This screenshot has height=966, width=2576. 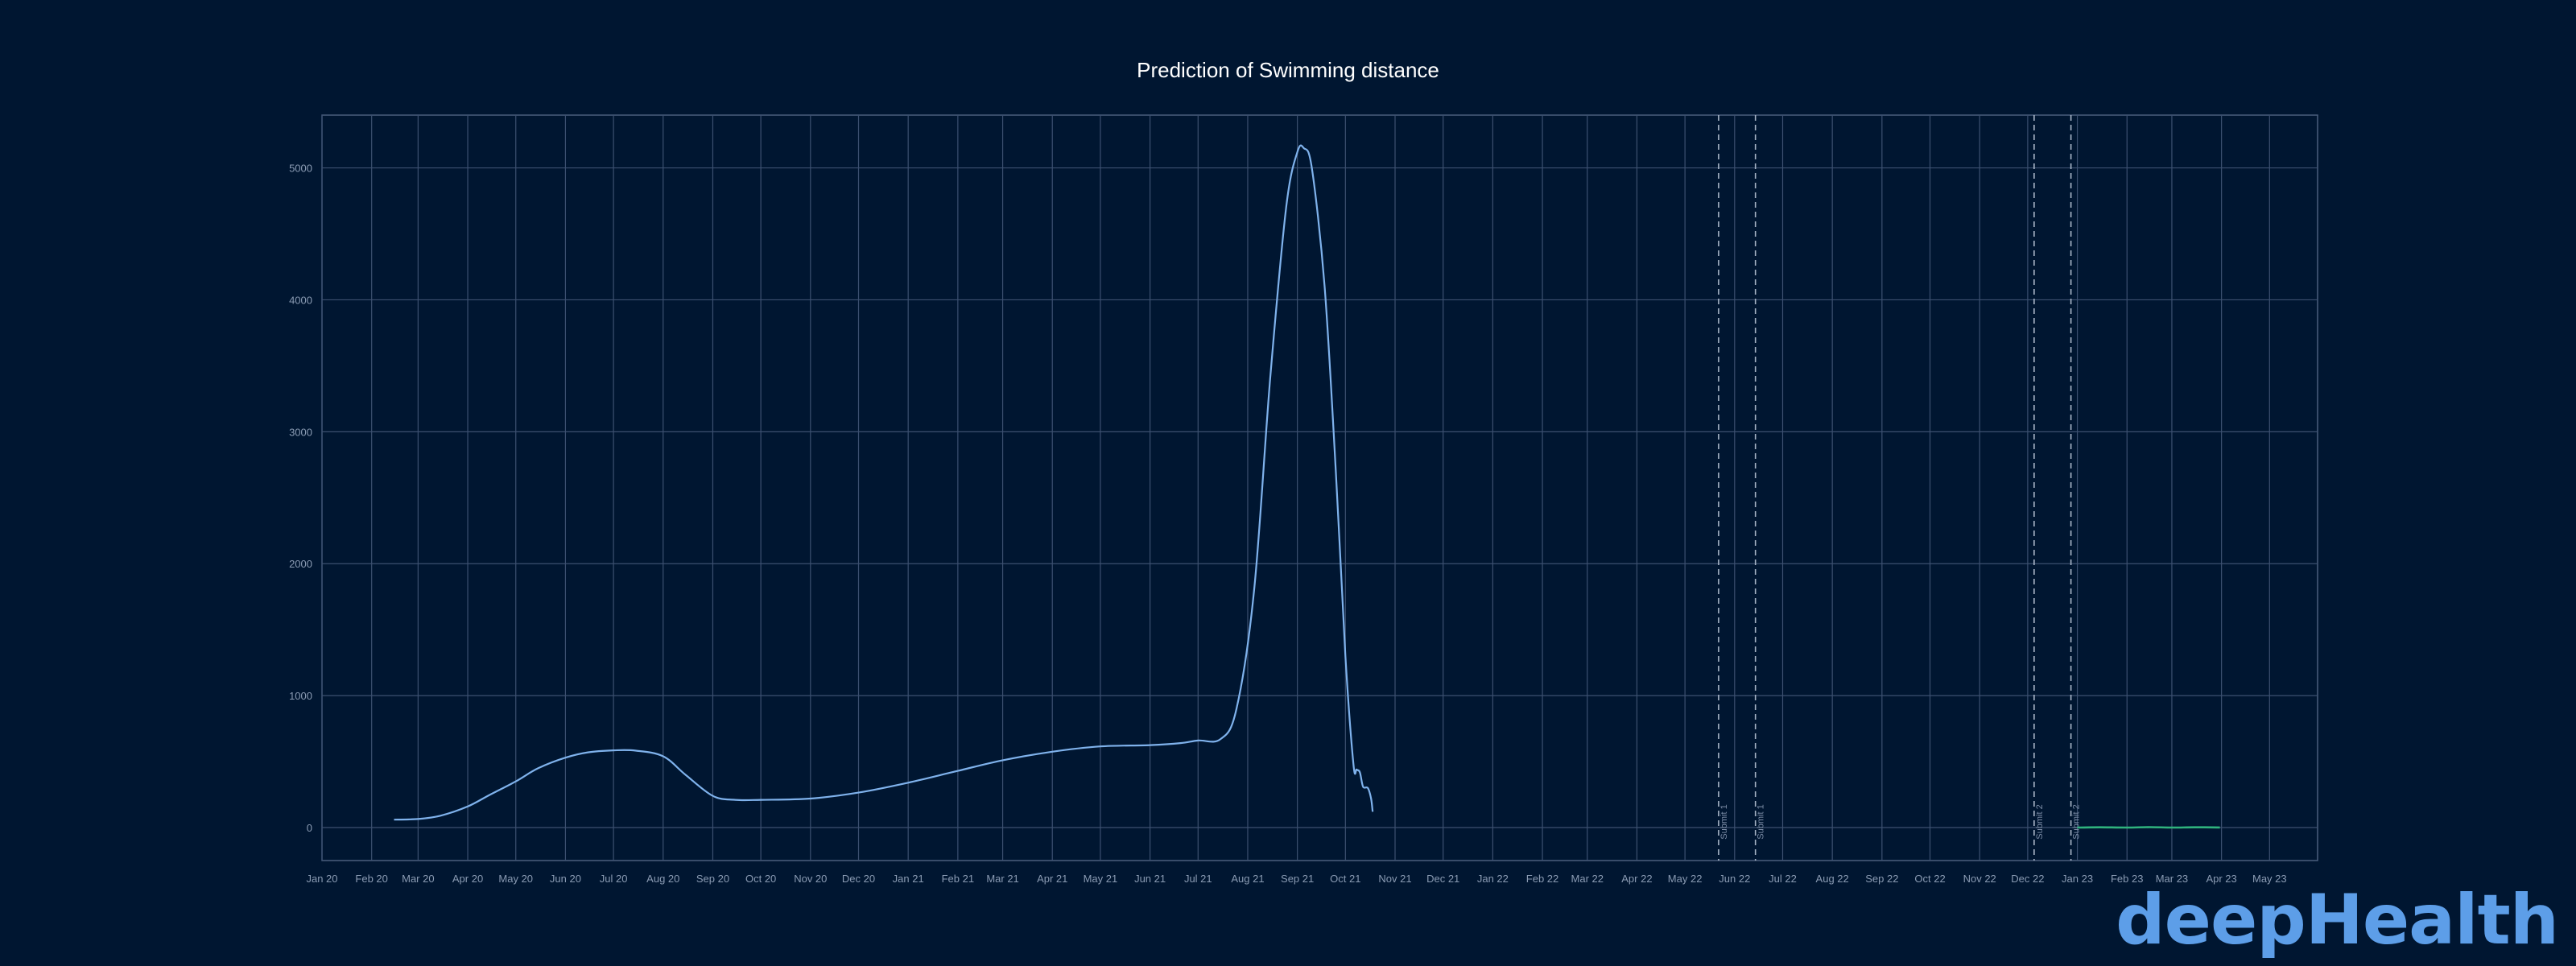 I want to click on x-tick-label: Dec 20, so click(x=858, y=879).